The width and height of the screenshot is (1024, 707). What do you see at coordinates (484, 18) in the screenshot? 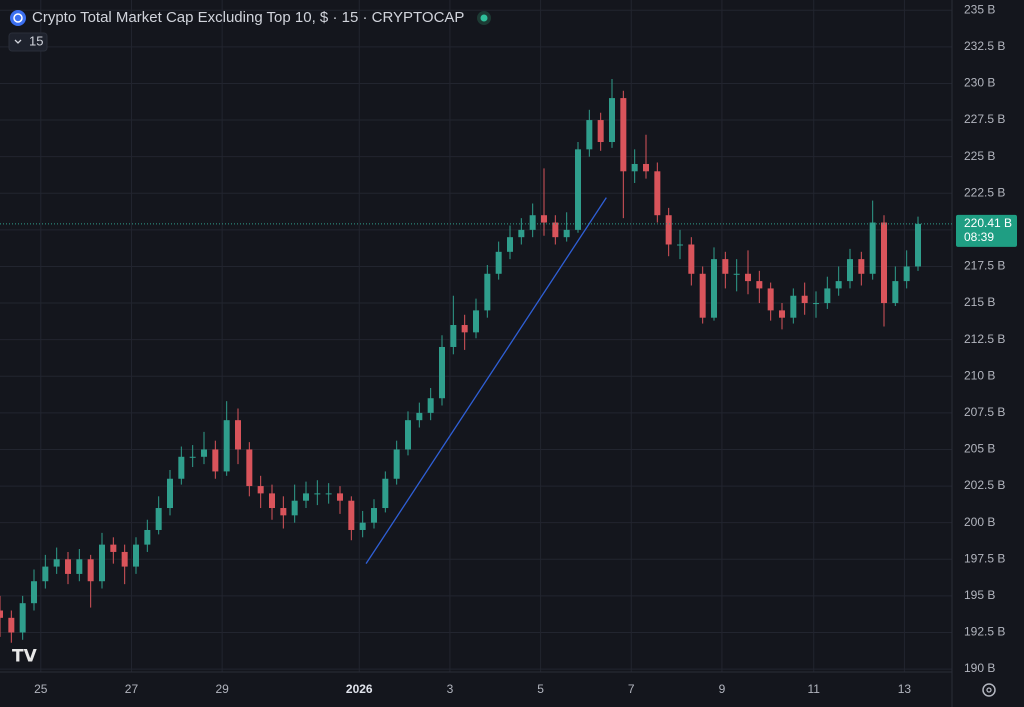
I see `market-status` at bounding box center [484, 18].